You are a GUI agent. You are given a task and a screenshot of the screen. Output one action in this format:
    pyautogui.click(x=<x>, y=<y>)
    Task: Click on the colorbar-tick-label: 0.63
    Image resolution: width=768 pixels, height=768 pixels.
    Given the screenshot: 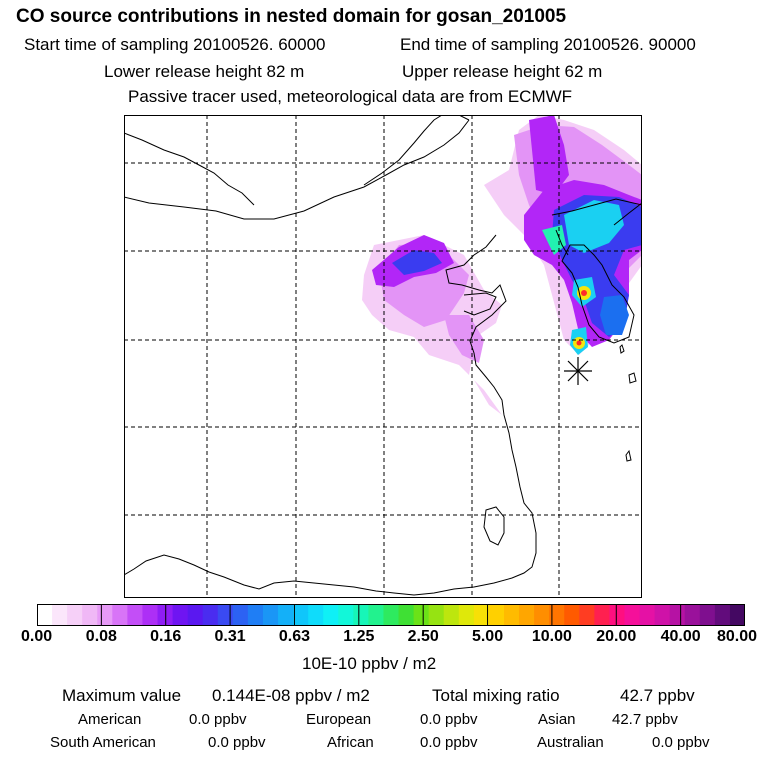 What is the action you would take?
    pyautogui.click(x=294, y=636)
    